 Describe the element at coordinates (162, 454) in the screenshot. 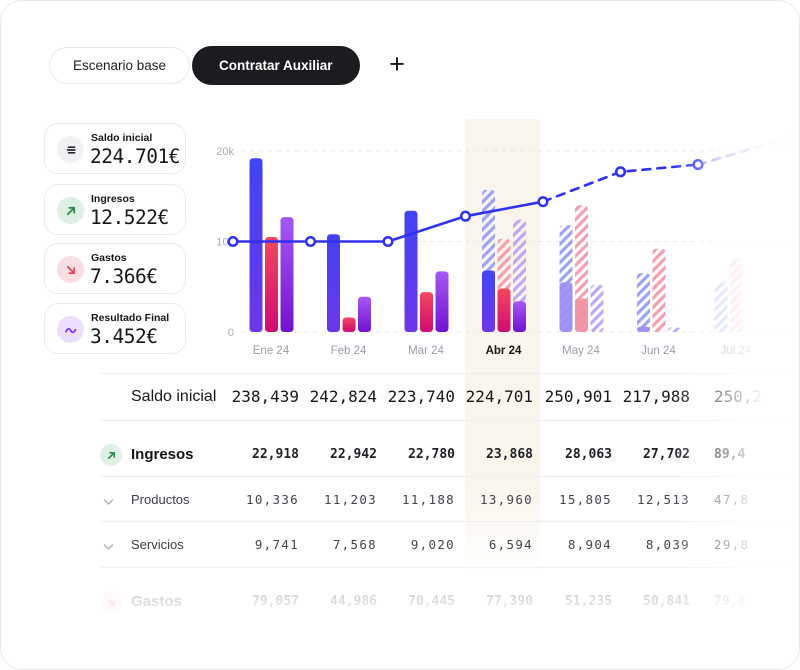

I see `row-label: Ingresos` at that location.